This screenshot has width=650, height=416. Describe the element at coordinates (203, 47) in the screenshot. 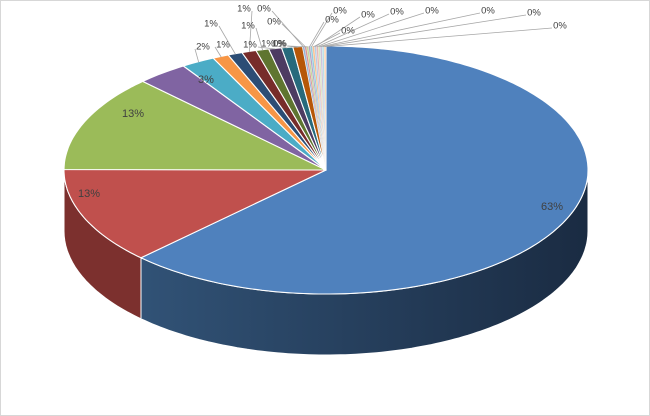

I see `pie-slice-label: 2%` at that location.